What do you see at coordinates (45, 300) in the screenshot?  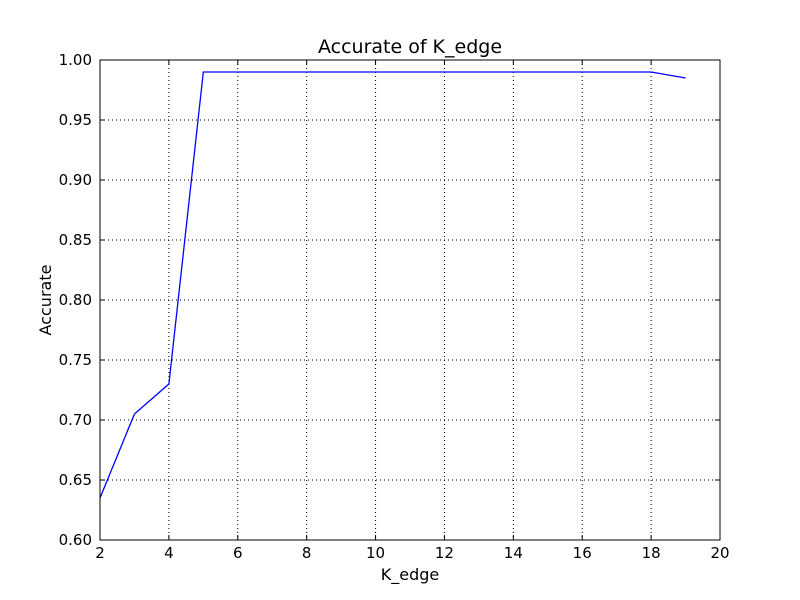 I see `y-axis-title: Accurate` at bounding box center [45, 300].